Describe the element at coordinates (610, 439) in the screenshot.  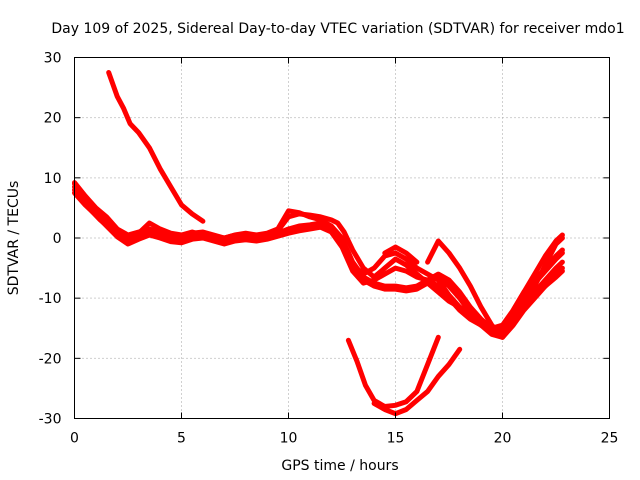
I see `x-tick-label: 25` at that location.